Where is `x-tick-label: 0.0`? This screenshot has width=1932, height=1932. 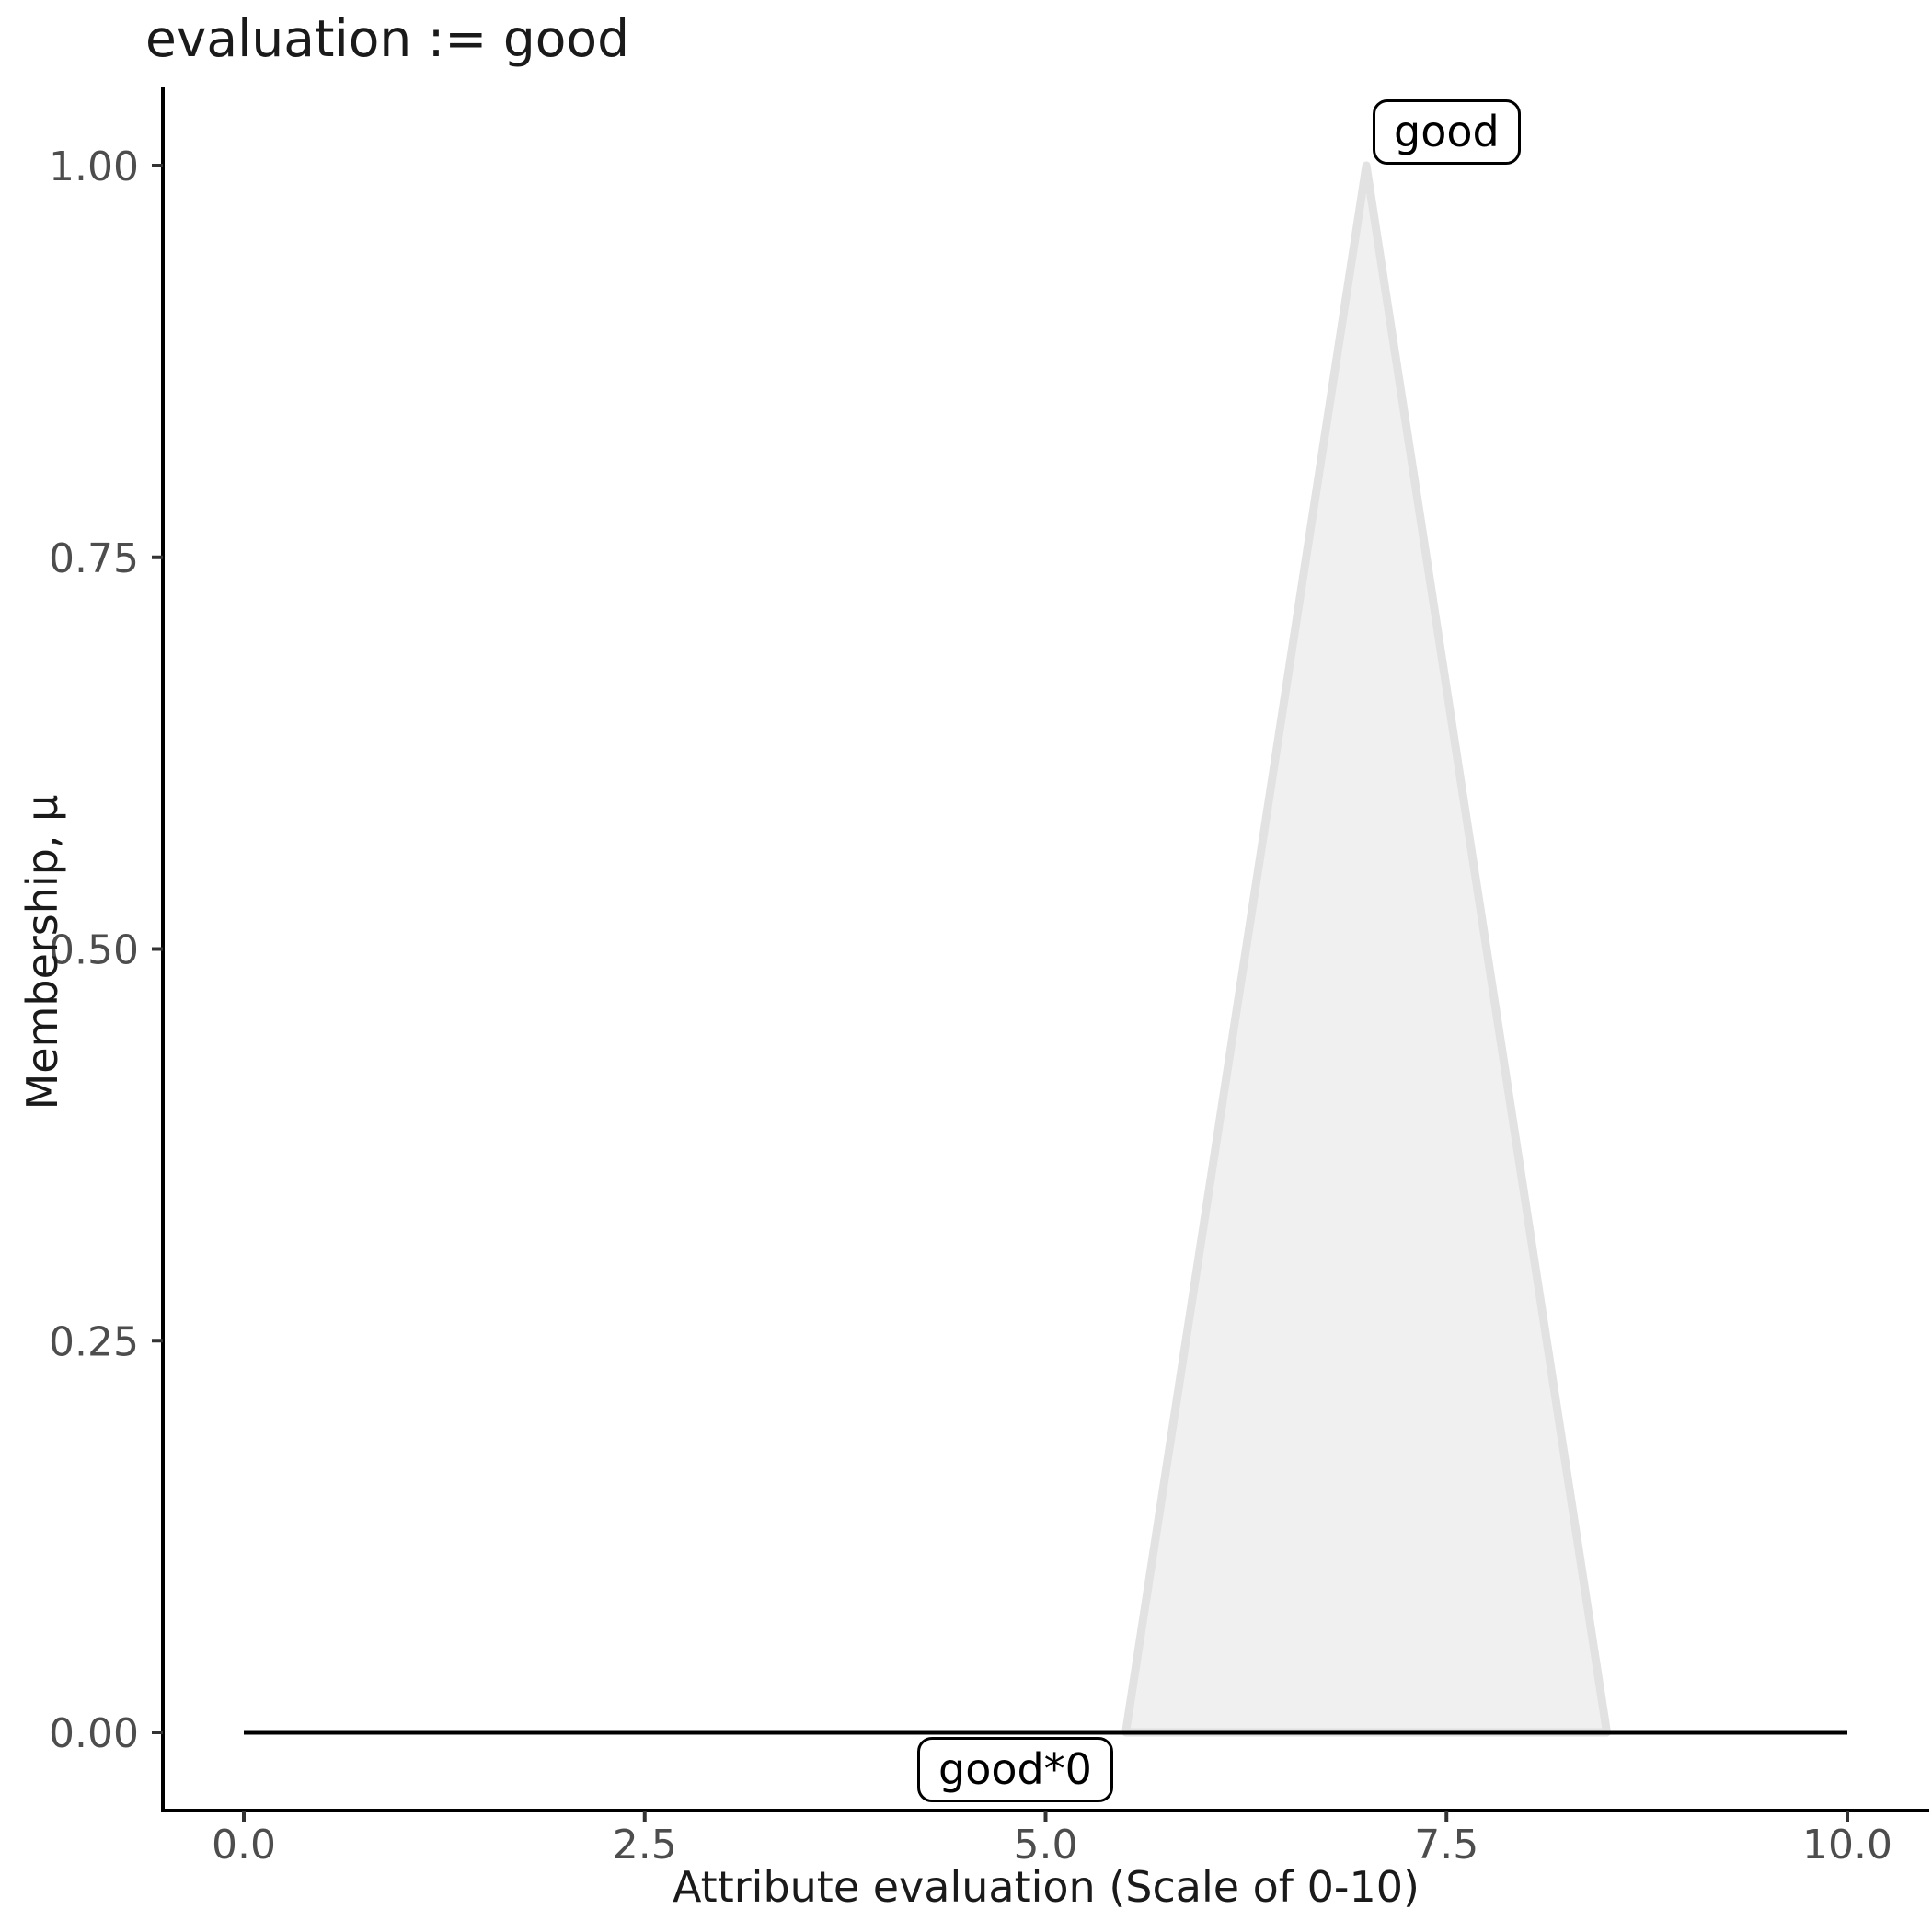 x-tick-label: 0.0 is located at coordinates (244, 1845).